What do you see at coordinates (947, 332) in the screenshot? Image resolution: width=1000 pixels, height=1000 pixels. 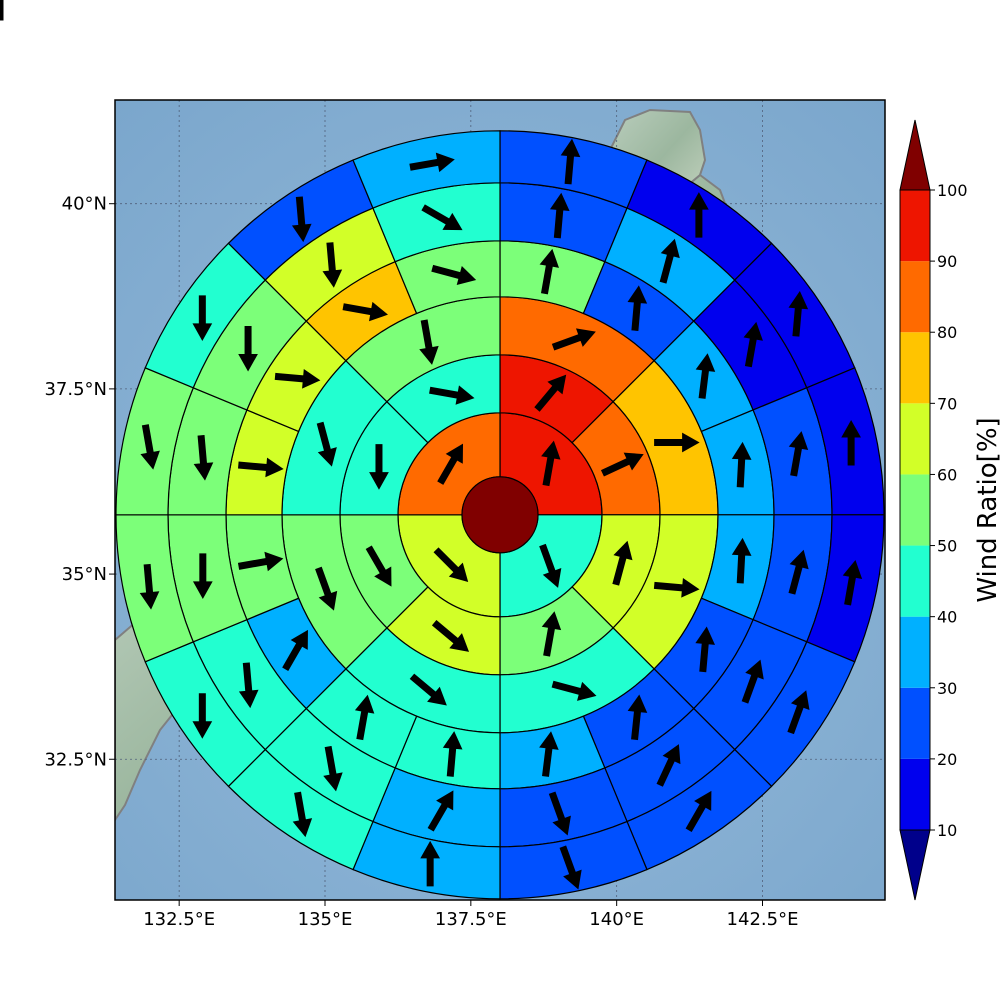 I see `colorbar-tick-label: 80` at bounding box center [947, 332].